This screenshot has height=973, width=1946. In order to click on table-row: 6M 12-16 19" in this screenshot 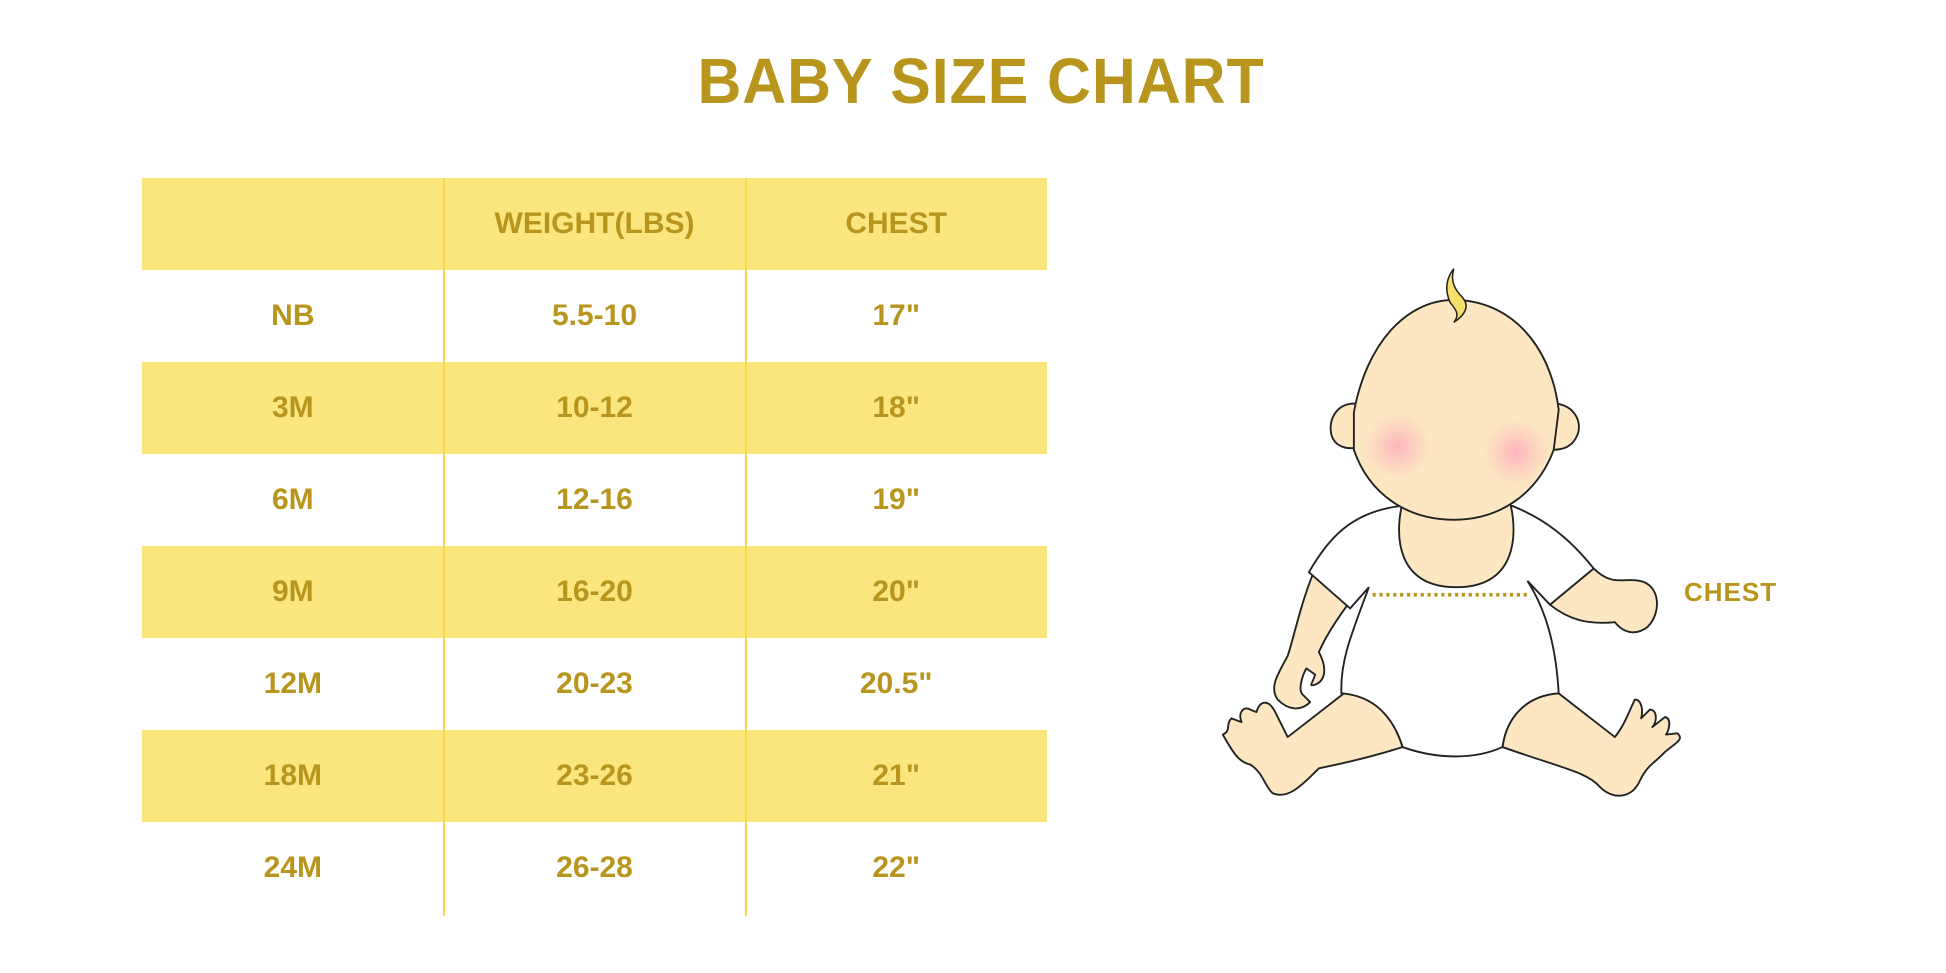, I will do `click(594, 500)`.